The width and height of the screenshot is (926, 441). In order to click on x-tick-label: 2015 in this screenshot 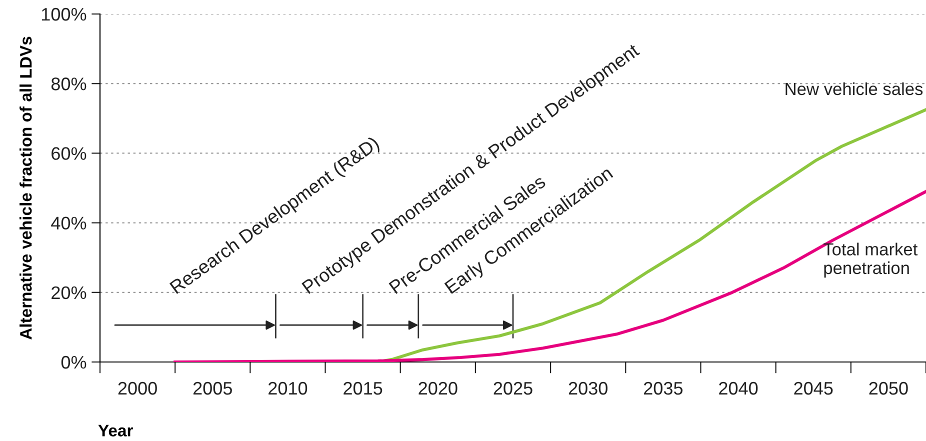, I will do `click(363, 388)`.